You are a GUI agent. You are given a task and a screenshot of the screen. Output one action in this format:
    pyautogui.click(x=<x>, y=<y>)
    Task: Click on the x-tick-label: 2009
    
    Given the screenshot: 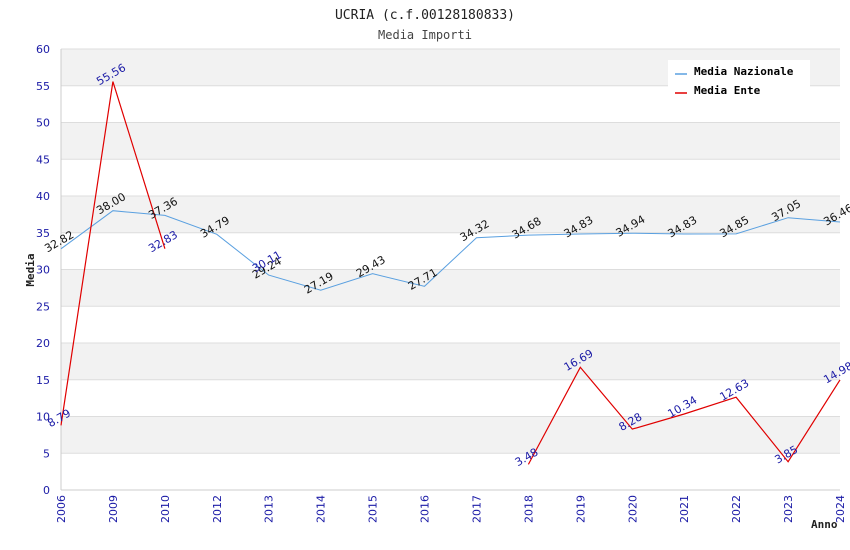 What is the action you would take?
    pyautogui.click(x=113, y=509)
    